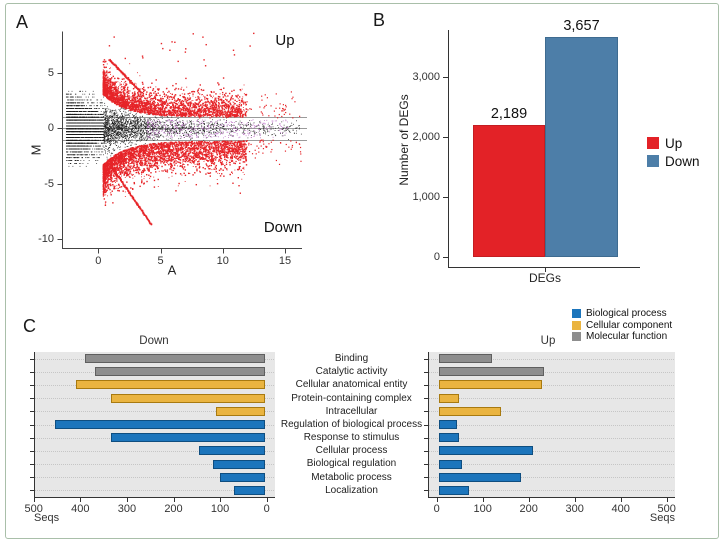  What do you see at coordinates (545, 278) in the screenshot?
I see `deg-x-axis-label: DEGs` at bounding box center [545, 278].